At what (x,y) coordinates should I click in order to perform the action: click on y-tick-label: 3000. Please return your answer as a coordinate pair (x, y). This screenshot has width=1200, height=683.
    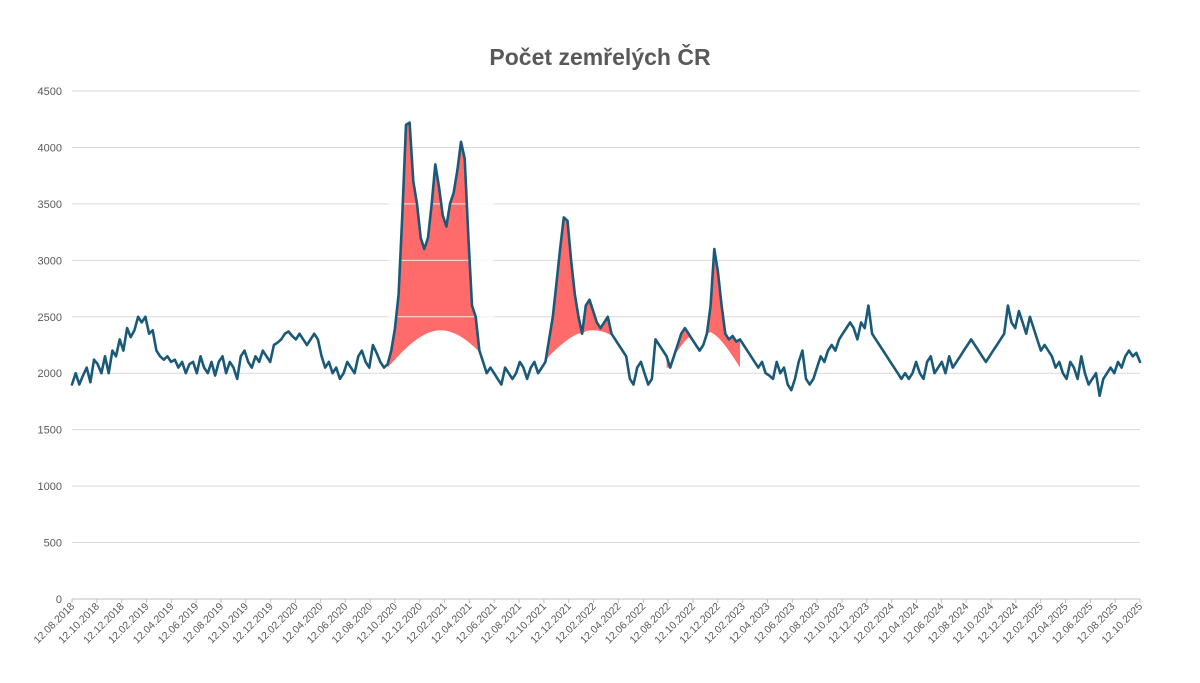
    Looking at the image, I should click on (50, 261).